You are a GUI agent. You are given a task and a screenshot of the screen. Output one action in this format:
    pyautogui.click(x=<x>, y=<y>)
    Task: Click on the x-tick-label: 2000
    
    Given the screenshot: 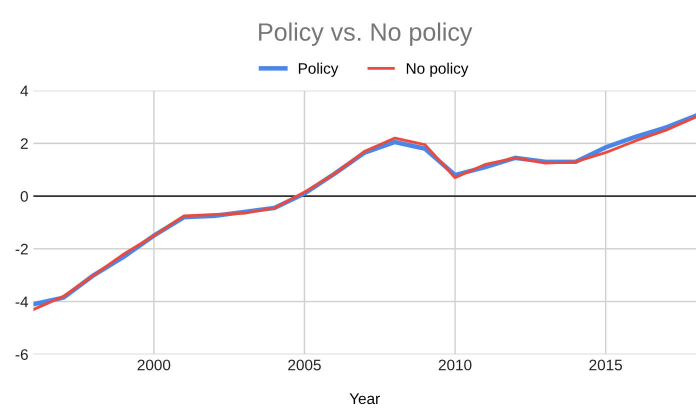 What is the action you would take?
    pyautogui.click(x=154, y=365)
    